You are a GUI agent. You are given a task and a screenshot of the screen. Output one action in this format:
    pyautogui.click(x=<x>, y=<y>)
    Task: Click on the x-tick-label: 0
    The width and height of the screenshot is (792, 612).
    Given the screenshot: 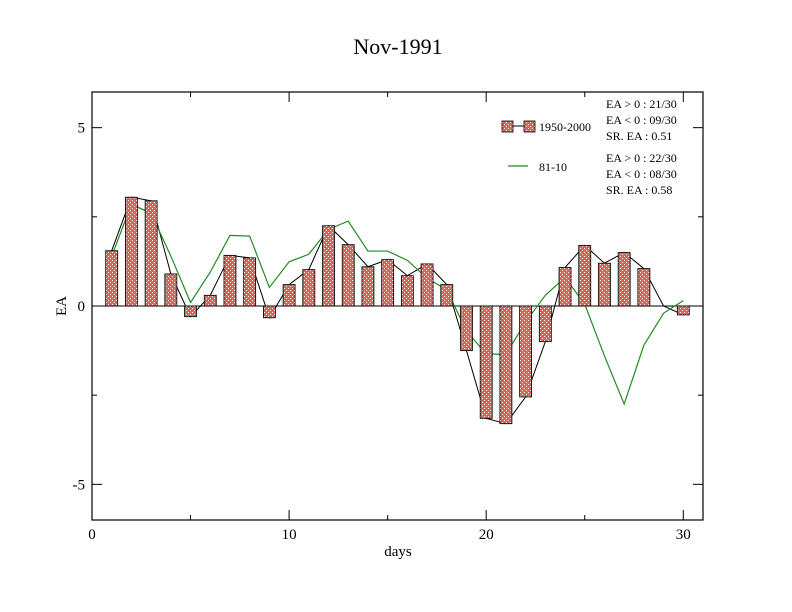 What is the action you would take?
    pyautogui.click(x=92, y=535)
    